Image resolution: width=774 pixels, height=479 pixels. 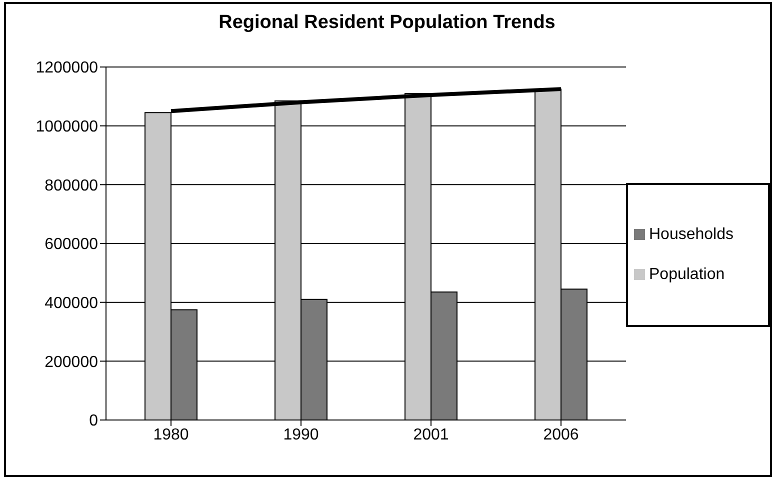 What do you see at coordinates (67, 127) in the screenshot?
I see `y-tick-label: 1000000` at bounding box center [67, 127].